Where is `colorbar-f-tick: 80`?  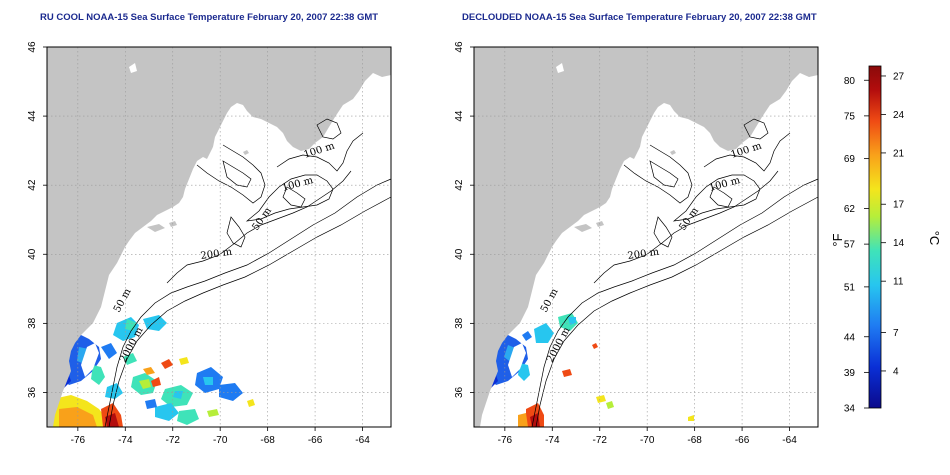 colorbar-f-tick: 80 is located at coordinates (850, 81).